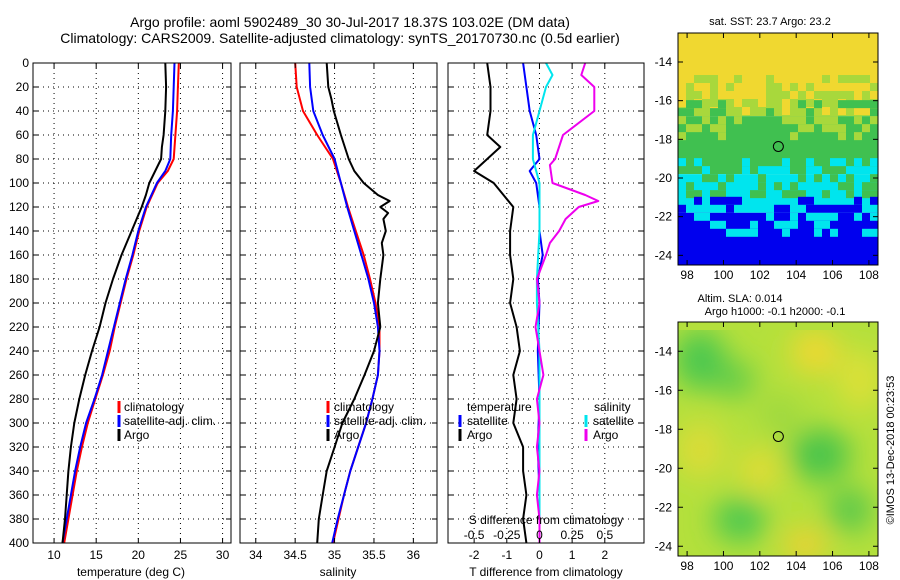  Describe the element at coordinates (335, 555) in the screenshot. I see `x-tick-label: 35` at that location.